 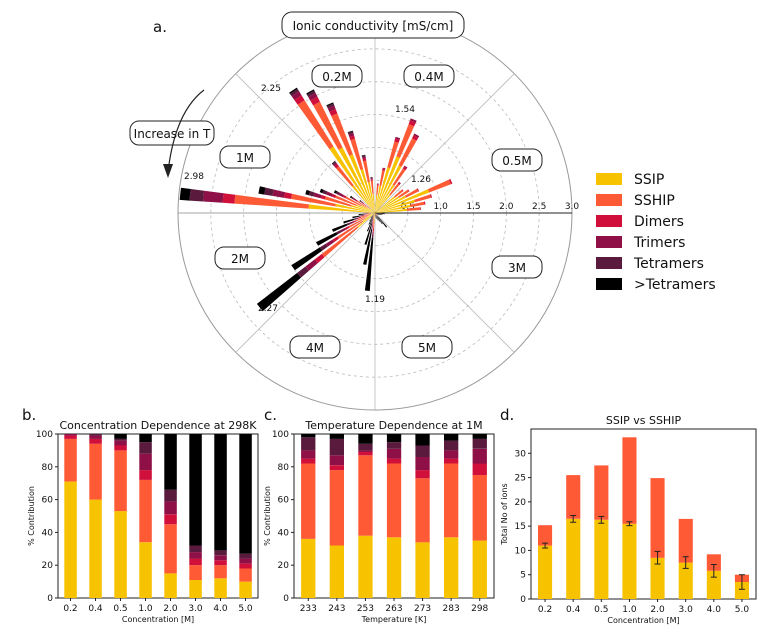 What do you see at coordinates (280, 435) in the screenshot?
I see `y-tick-label: 100` at bounding box center [280, 435].